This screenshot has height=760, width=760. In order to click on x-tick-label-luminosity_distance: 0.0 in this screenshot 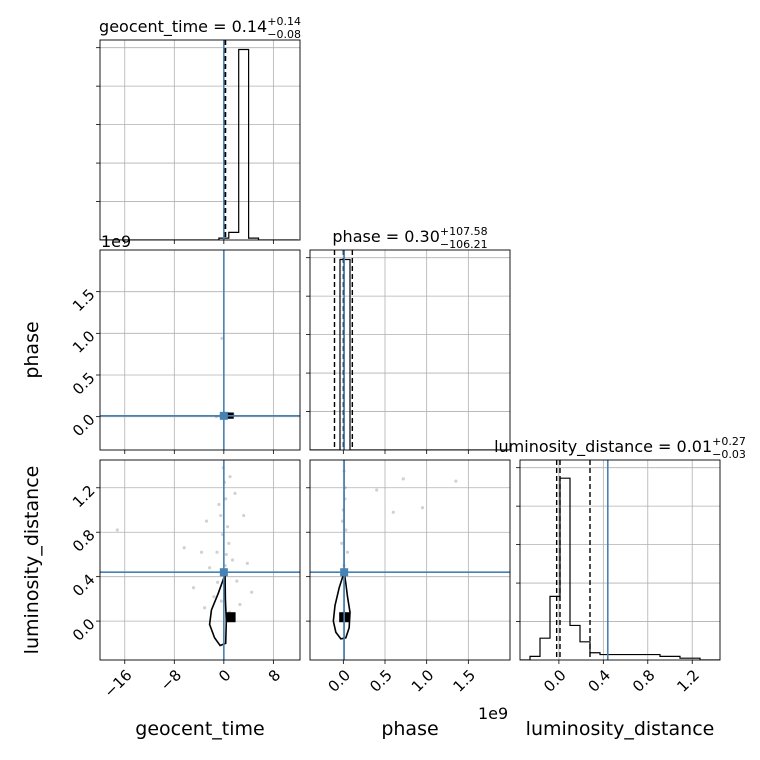, I will do `click(555, 681)`.